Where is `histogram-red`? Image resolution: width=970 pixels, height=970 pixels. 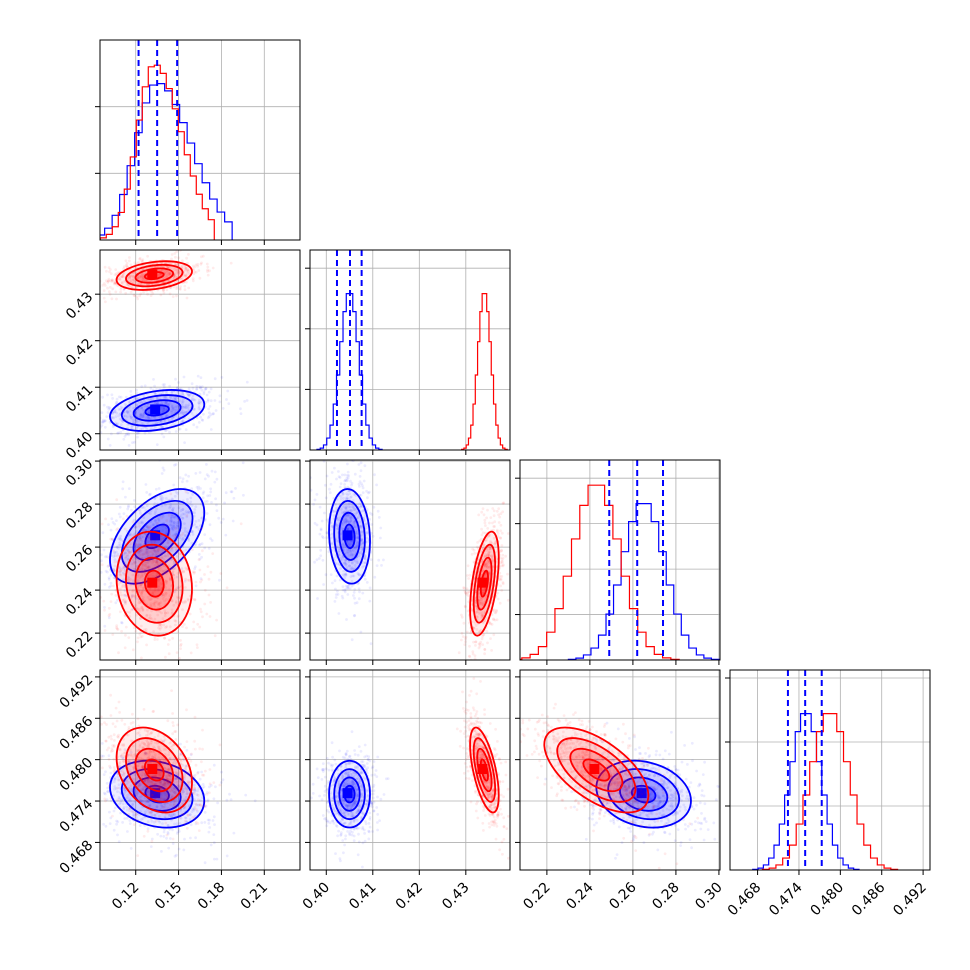
histogram-red is located at coordinates (157, 152).